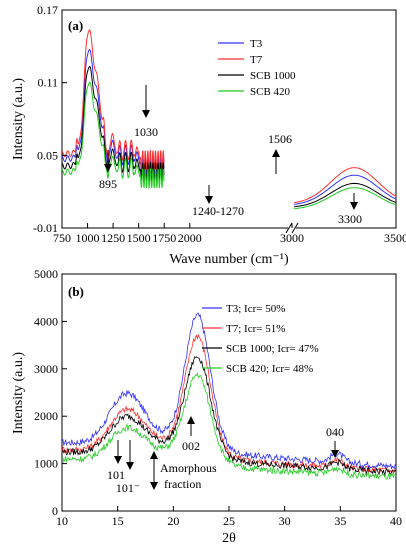 This screenshot has height=550, width=406. Describe the element at coordinates (118, 521) in the screenshot. I see `xtick-label-b: 15` at that location.